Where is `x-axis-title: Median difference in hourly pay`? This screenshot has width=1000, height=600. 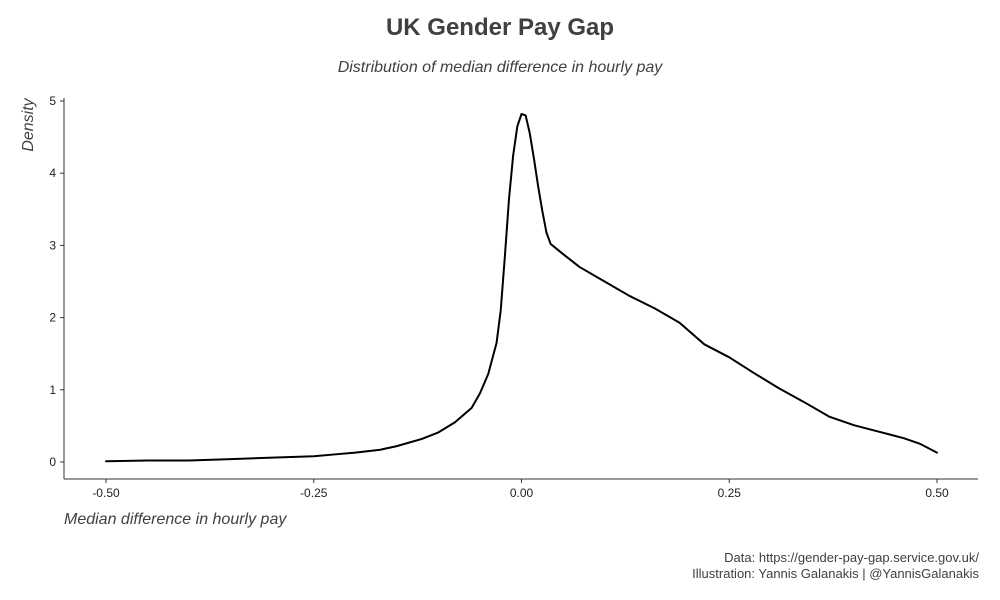
x-axis-title: Median difference in hourly pay is located at coordinates (175, 519).